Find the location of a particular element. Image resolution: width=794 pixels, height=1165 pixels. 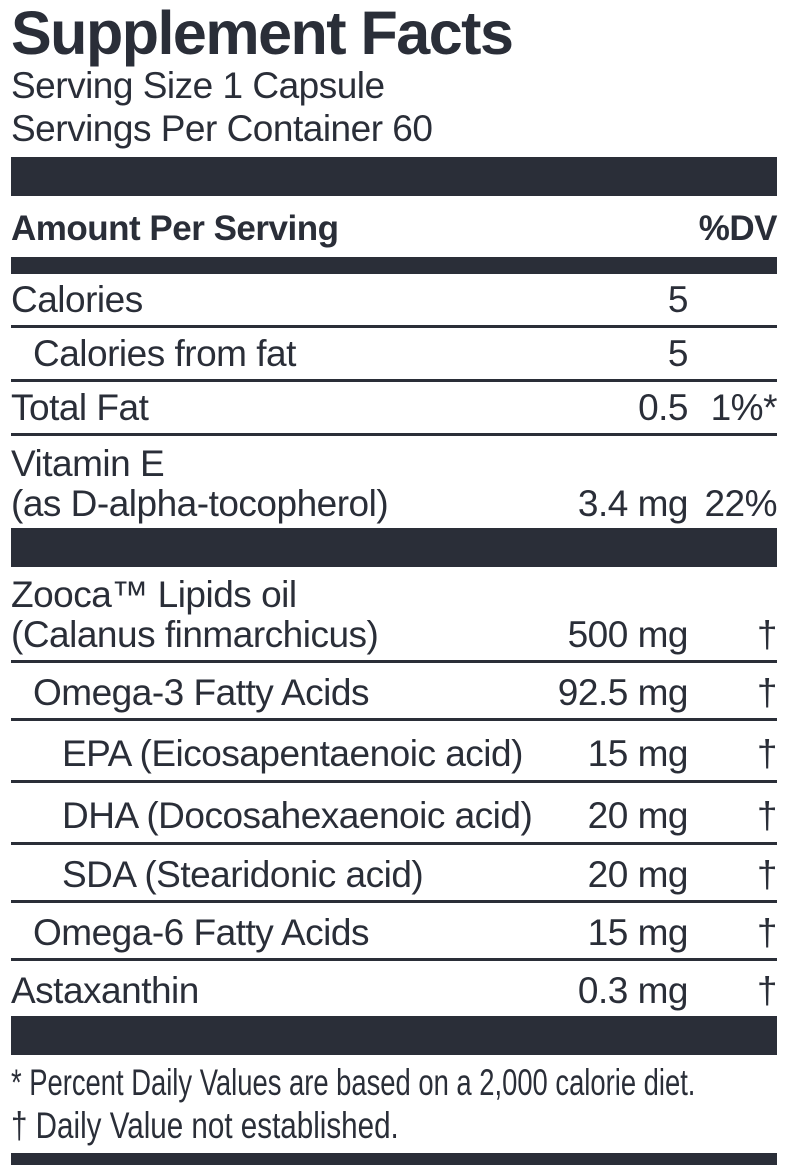

thick-divider-top is located at coordinates (394, 176).